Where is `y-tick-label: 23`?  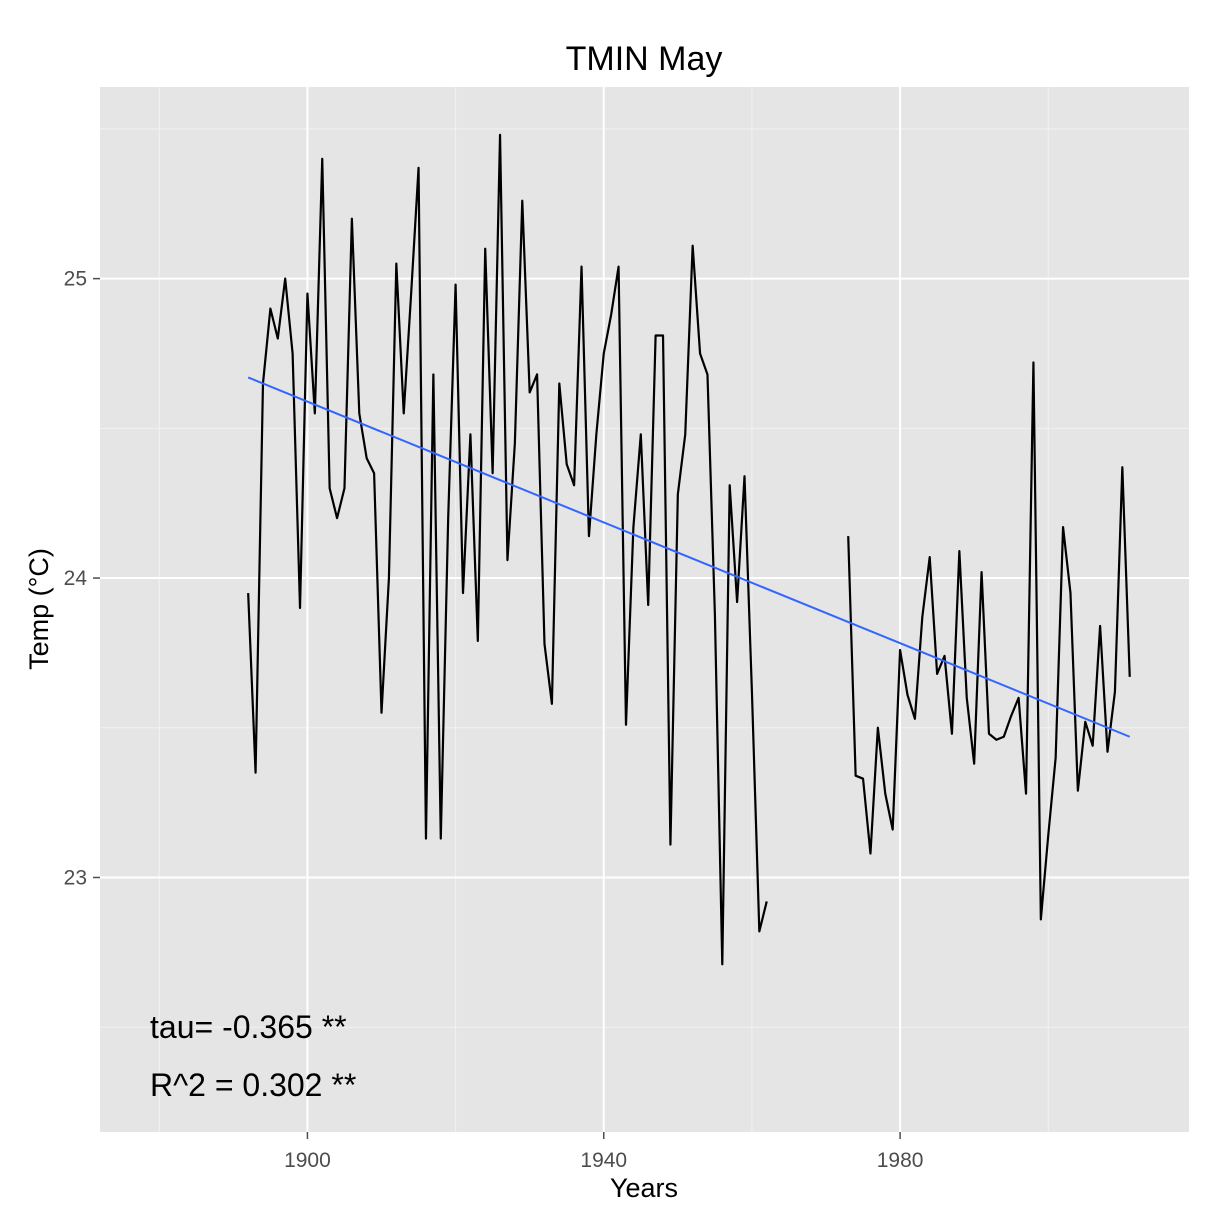 y-tick-label: 23 is located at coordinates (75, 877).